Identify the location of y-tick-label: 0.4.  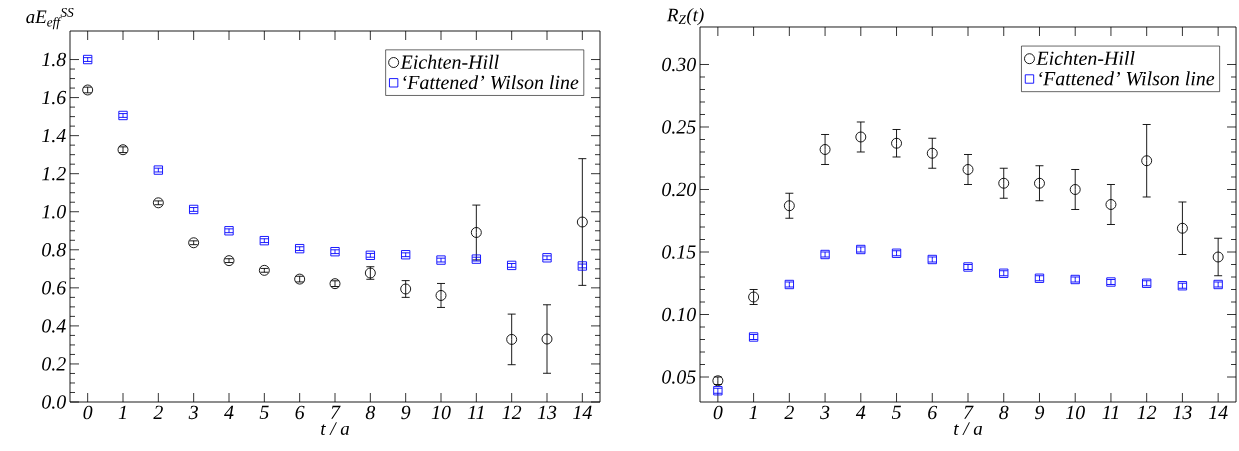
(54, 326).